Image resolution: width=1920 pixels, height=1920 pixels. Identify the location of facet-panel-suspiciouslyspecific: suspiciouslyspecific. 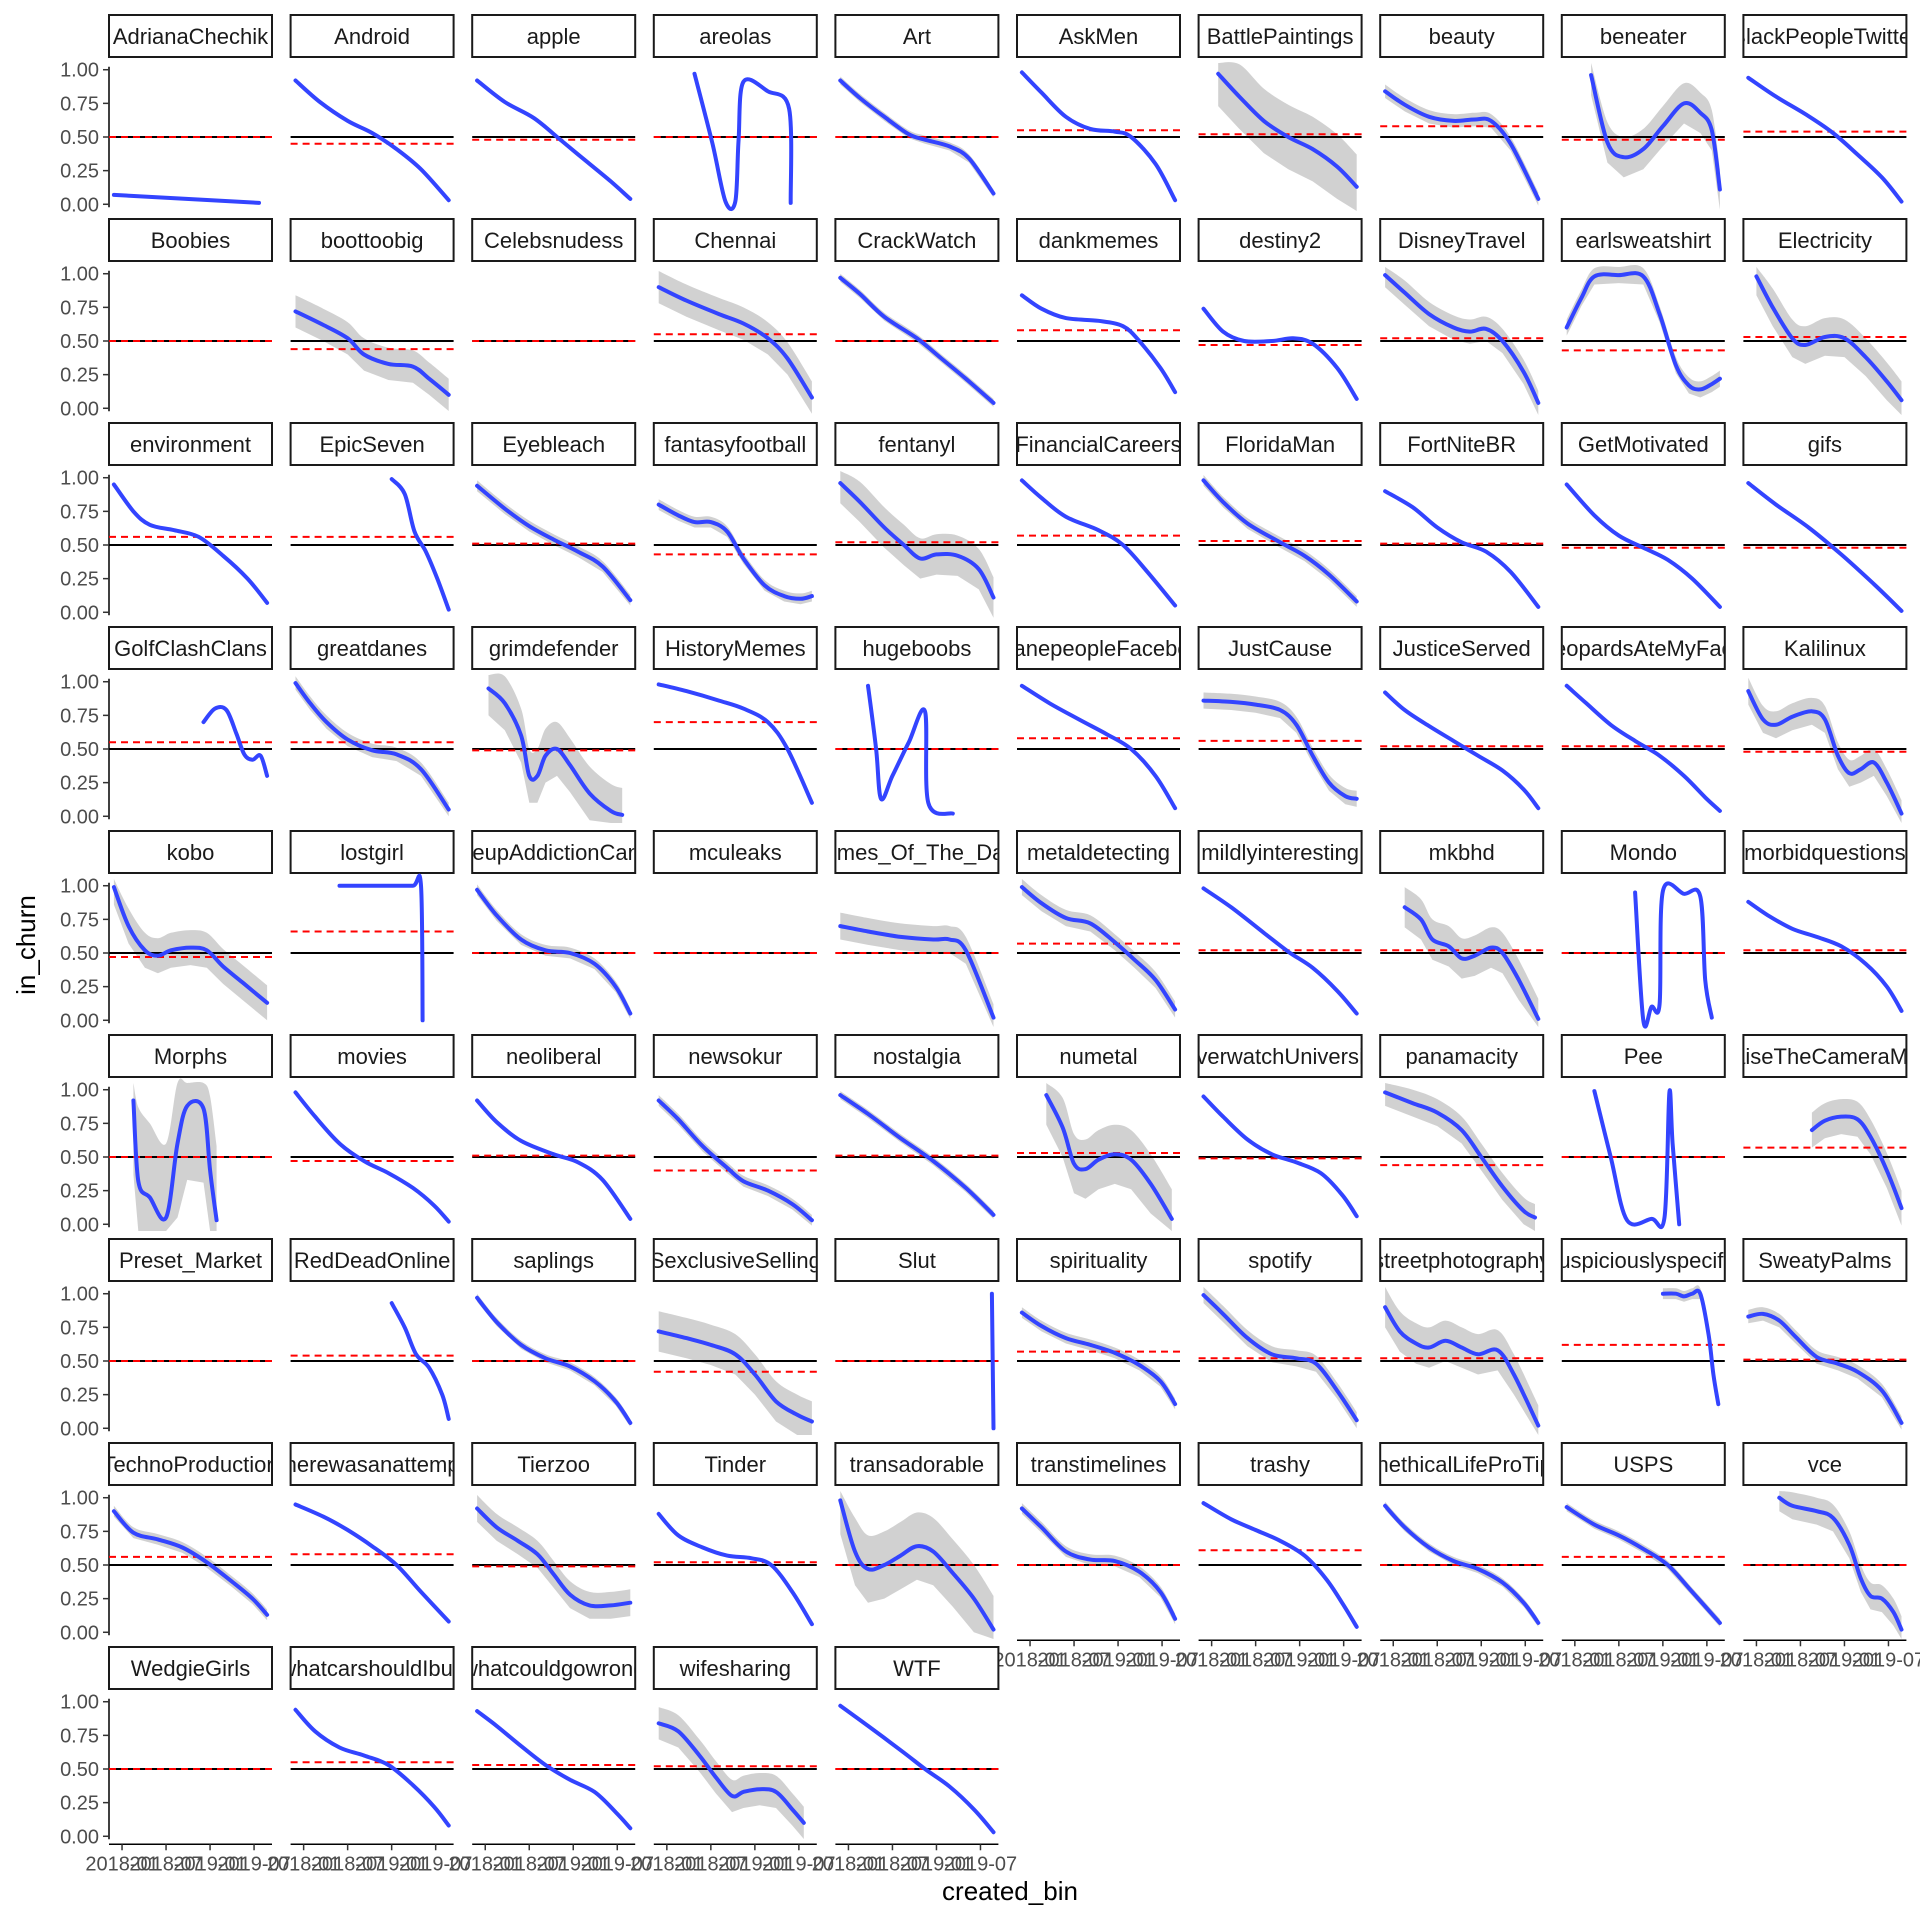
(1643, 1324).